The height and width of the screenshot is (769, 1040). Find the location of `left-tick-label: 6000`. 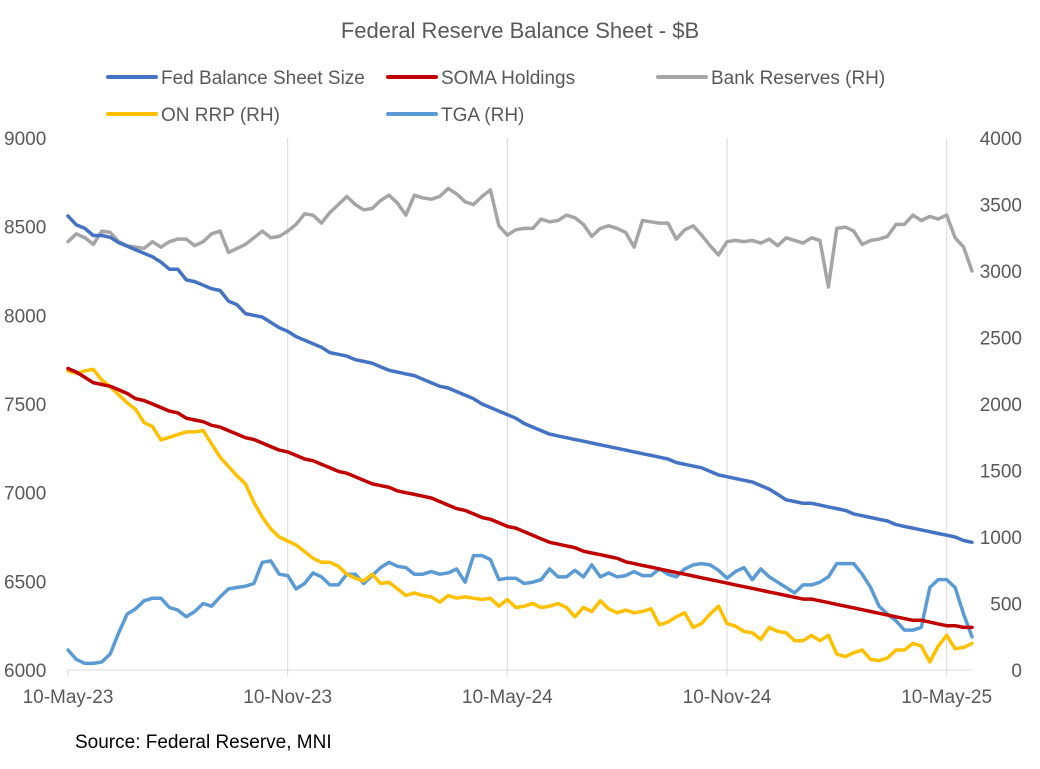

left-tick-label: 6000 is located at coordinates (25, 671).